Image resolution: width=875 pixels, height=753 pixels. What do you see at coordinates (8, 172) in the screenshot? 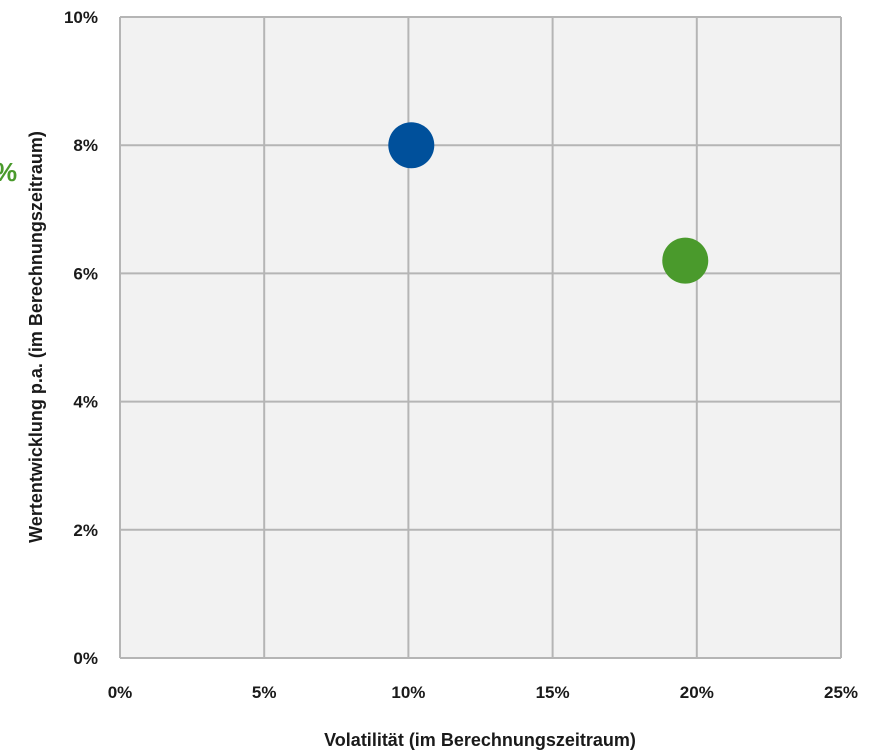
I see `partial-label: %` at bounding box center [8, 172].